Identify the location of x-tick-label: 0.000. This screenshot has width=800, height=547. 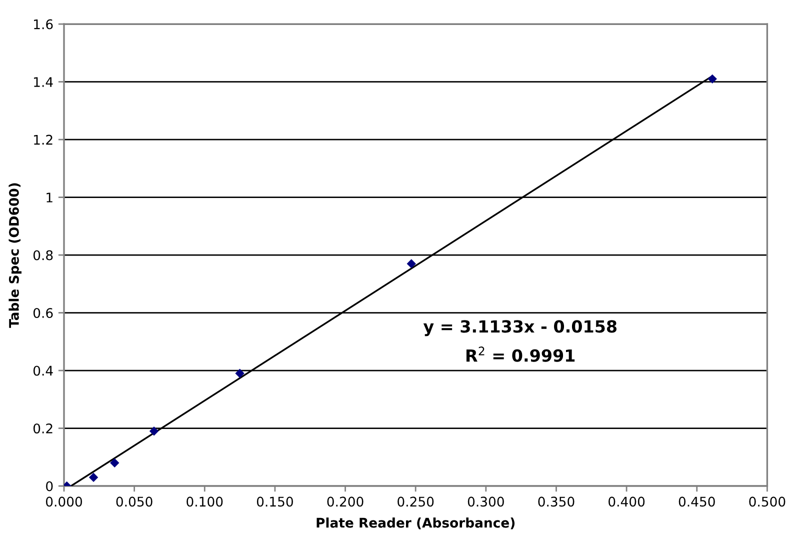
(64, 501).